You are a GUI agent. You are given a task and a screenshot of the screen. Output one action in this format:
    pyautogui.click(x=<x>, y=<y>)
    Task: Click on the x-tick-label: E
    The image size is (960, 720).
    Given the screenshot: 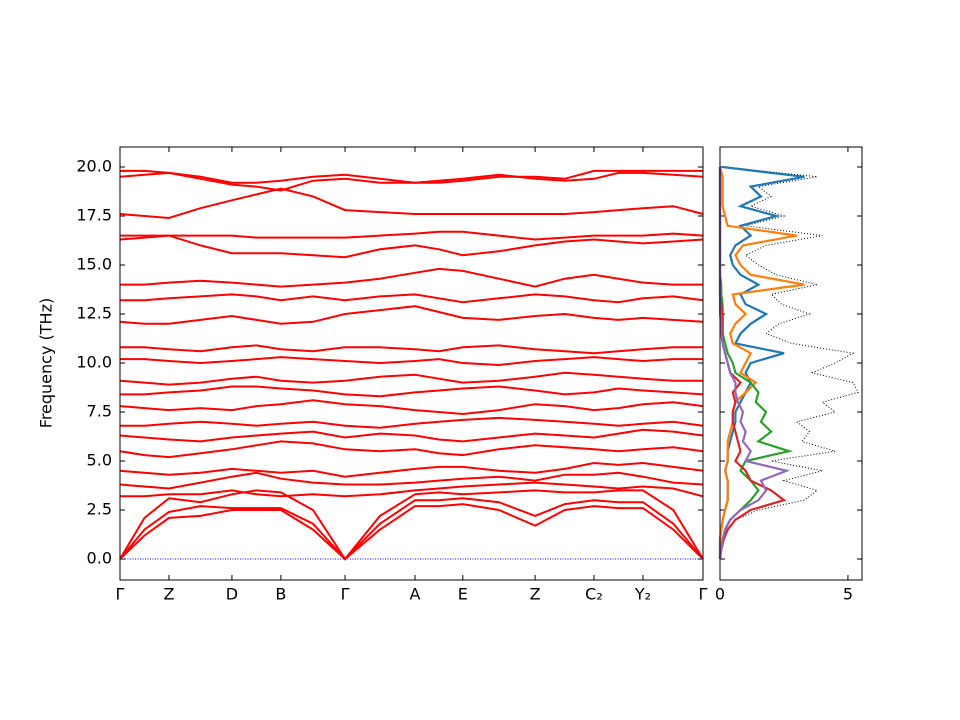 What is the action you would take?
    pyautogui.click(x=463, y=594)
    